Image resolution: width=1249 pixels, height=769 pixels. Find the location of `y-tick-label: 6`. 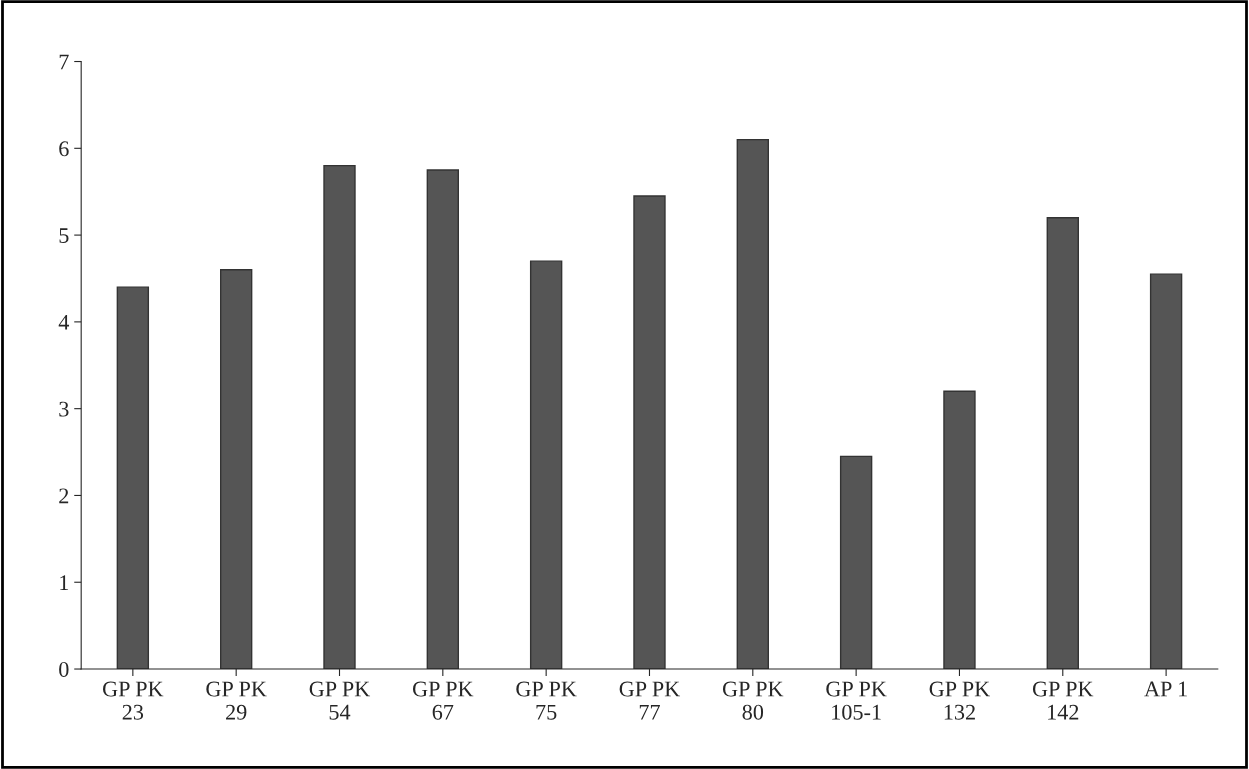

y-tick-label: 6 is located at coordinates (64, 149).